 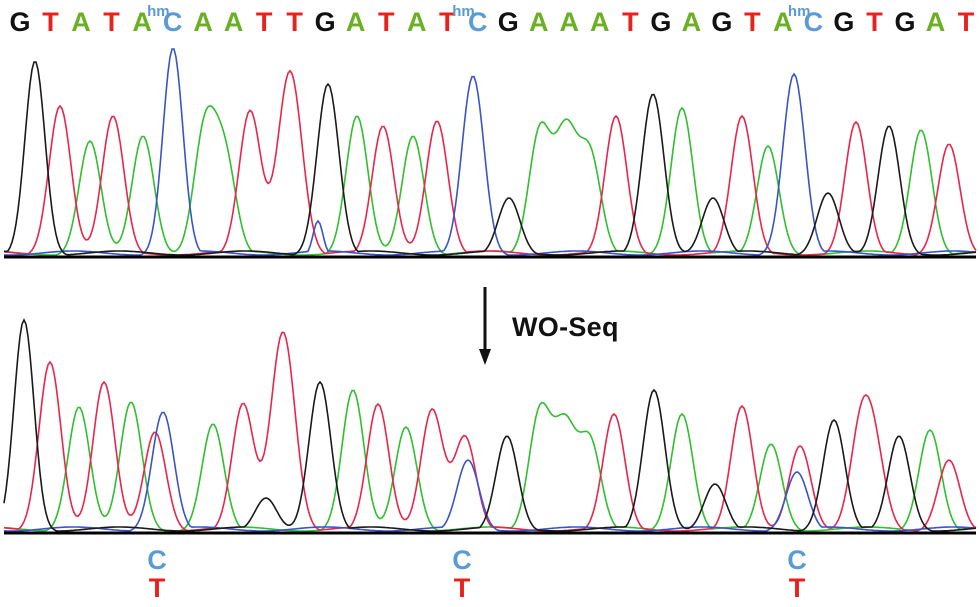 What do you see at coordinates (485, 326) in the screenshot?
I see `down-arrow-icon` at bounding box center [485, 326].